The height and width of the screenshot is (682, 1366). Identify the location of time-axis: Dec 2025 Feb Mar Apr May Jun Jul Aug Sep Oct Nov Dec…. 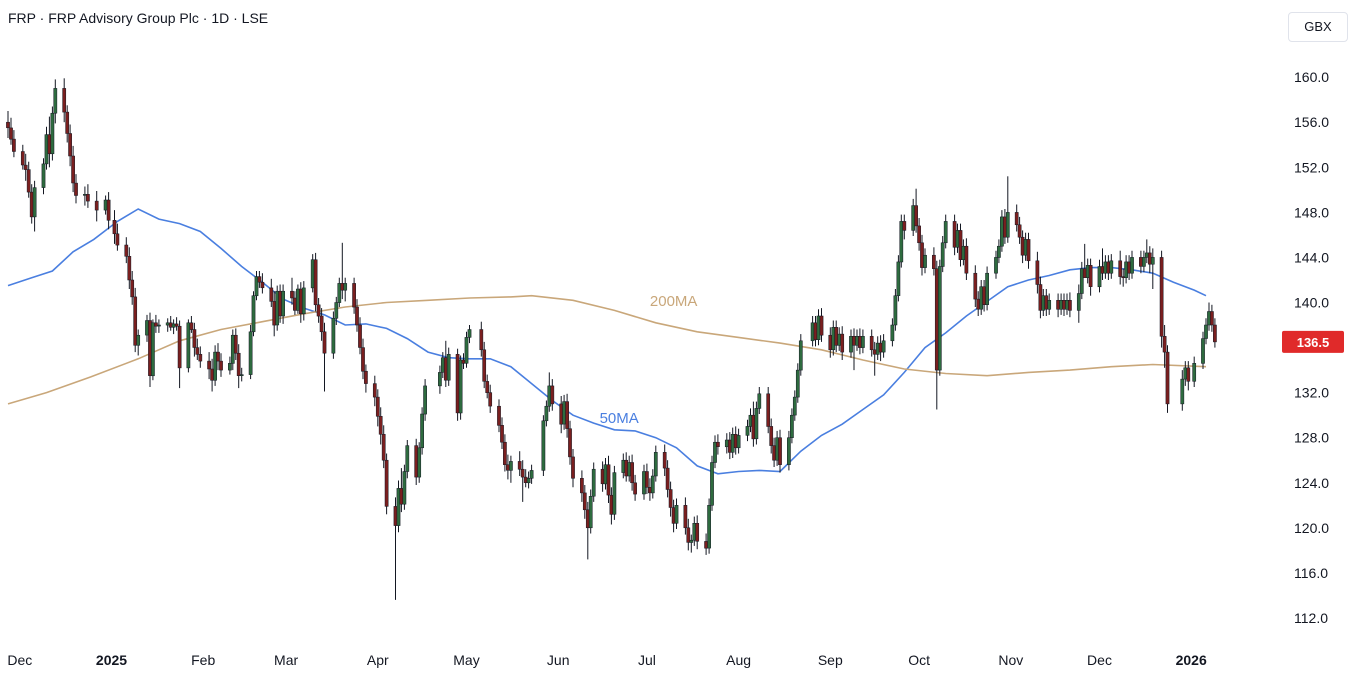
(607, 660).